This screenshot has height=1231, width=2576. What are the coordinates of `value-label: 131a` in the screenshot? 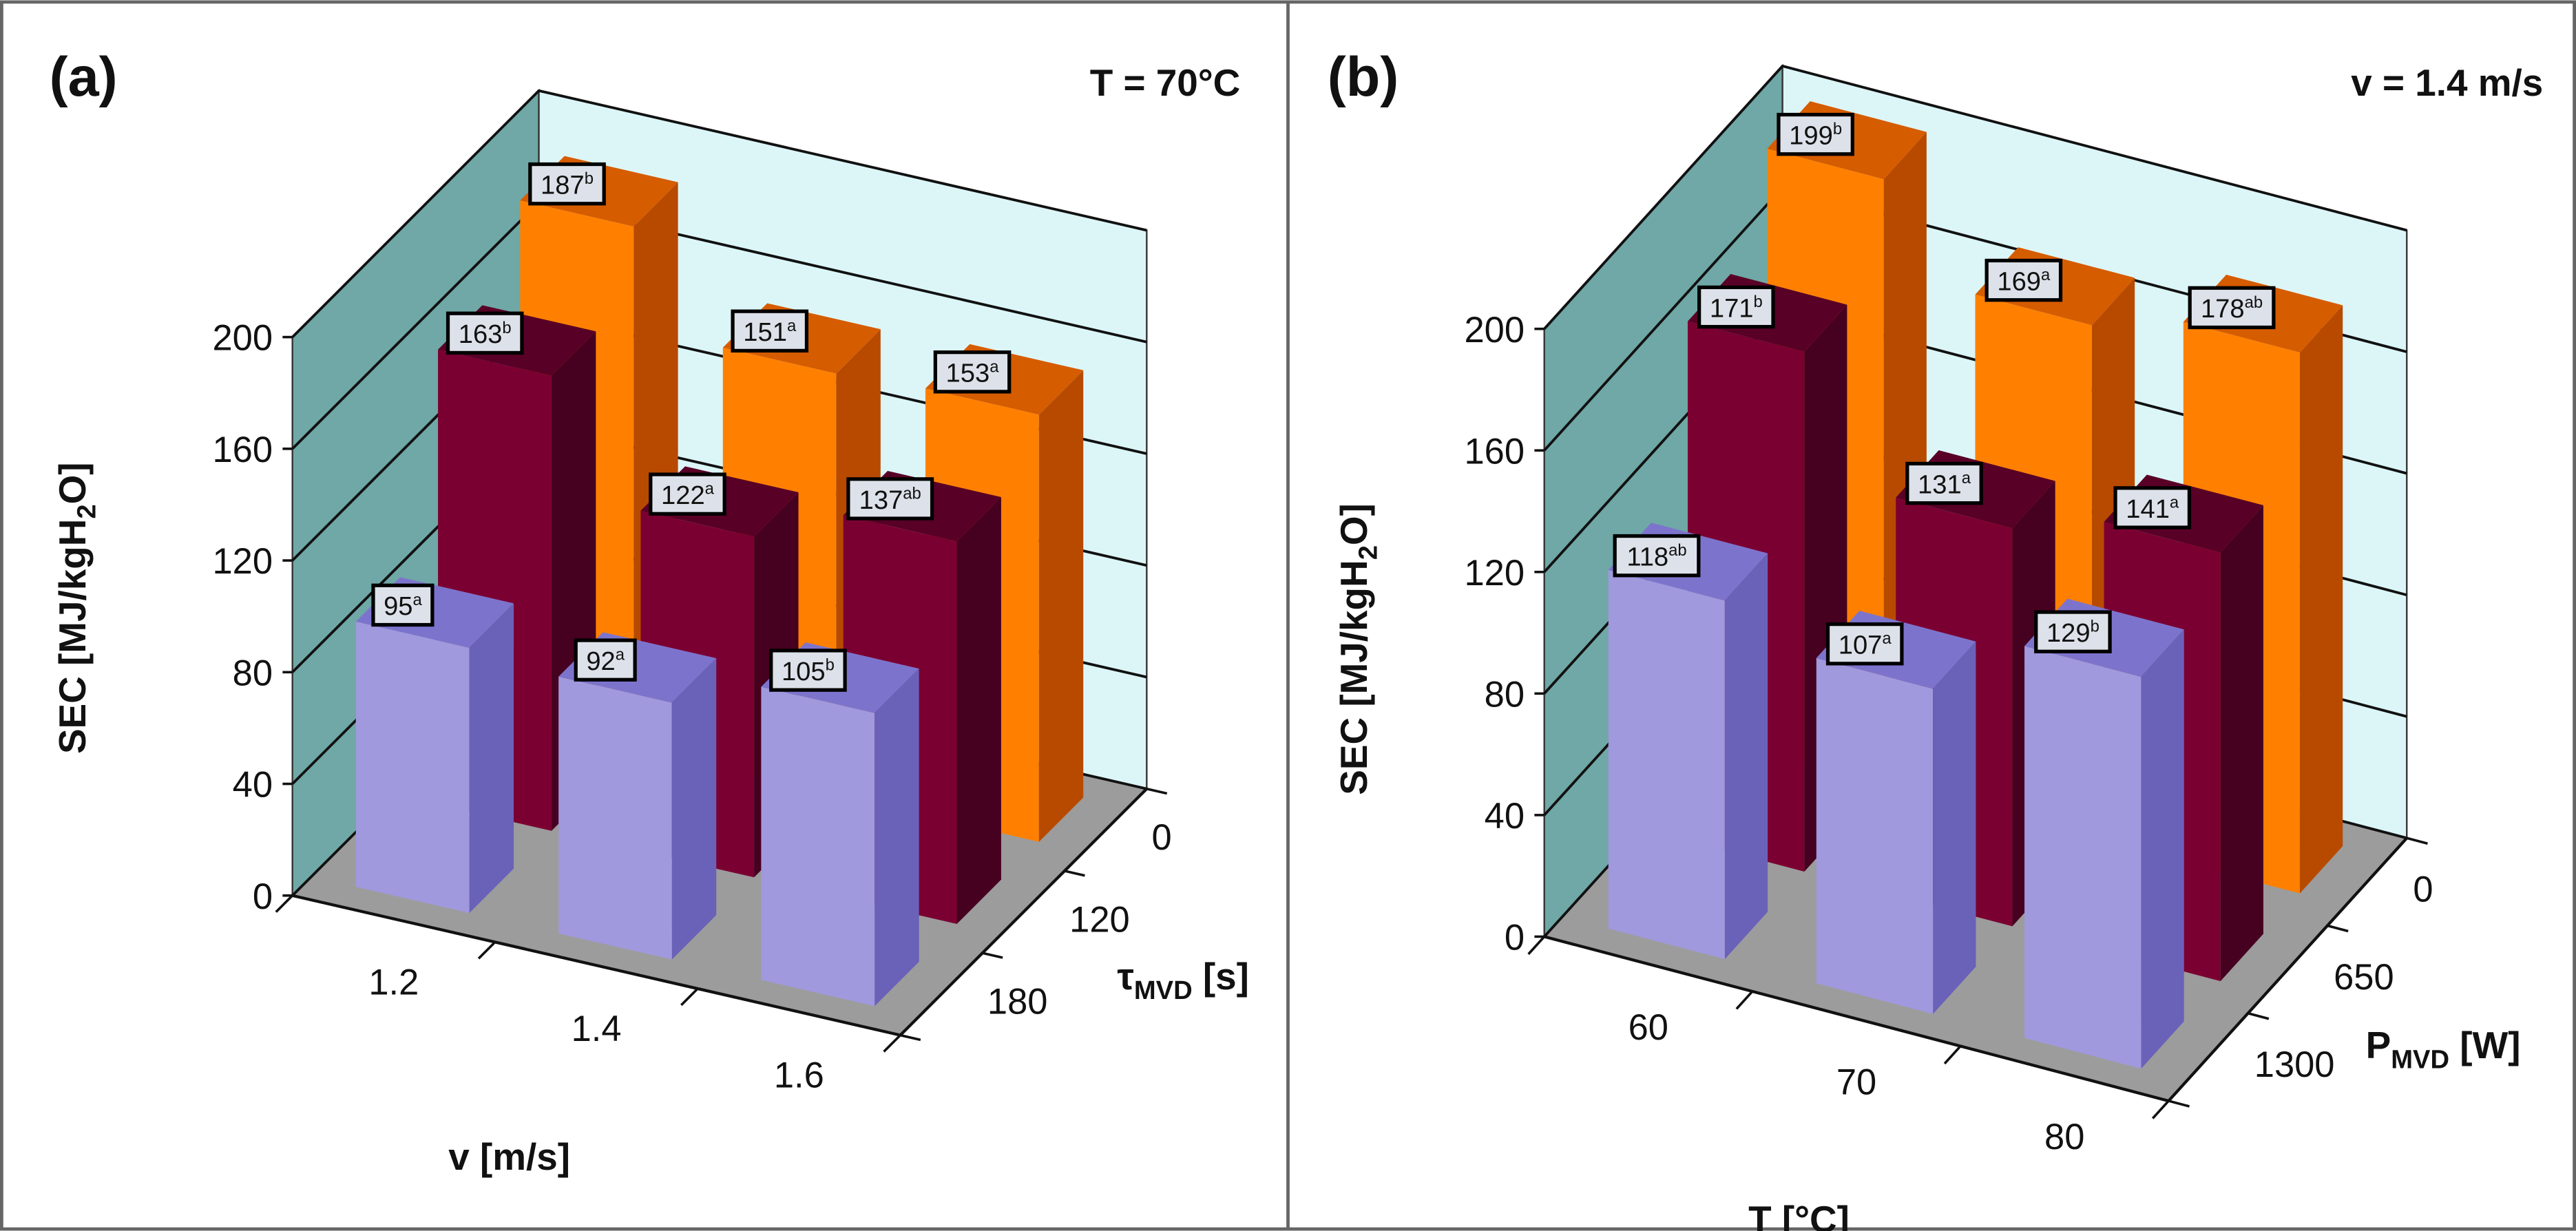 It's located at (1944, 483).